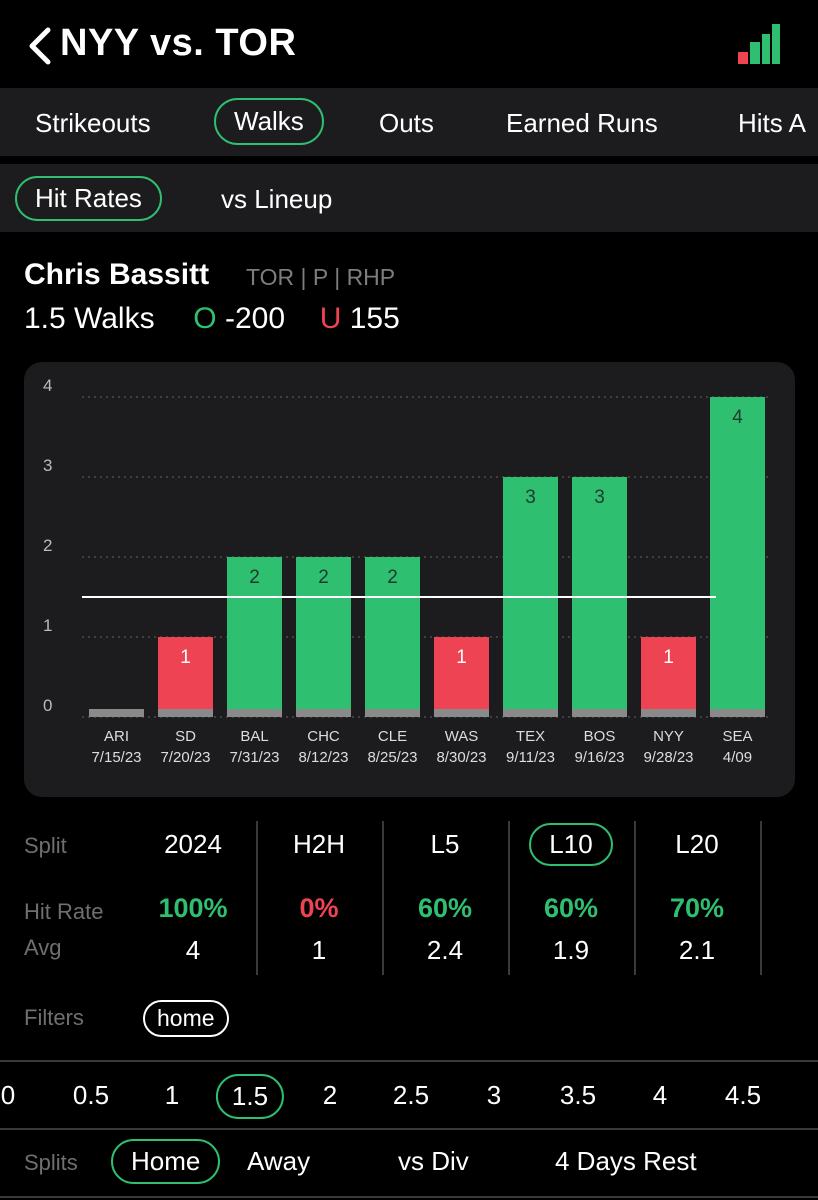  What do you see at coordinates (743, 1095) in the screenshot?
I see `line-option: 4.5` at bounding box center [743, 1095].